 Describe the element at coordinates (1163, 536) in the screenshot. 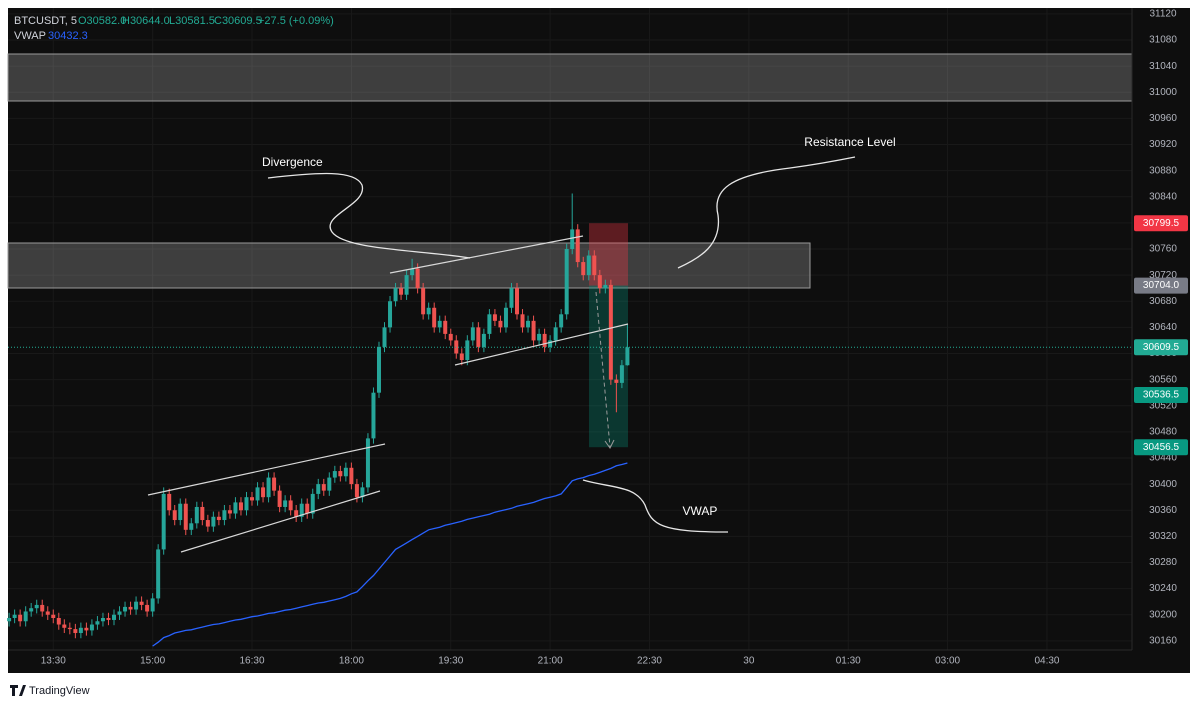

I see `y-tick-label: 30320` at that location.